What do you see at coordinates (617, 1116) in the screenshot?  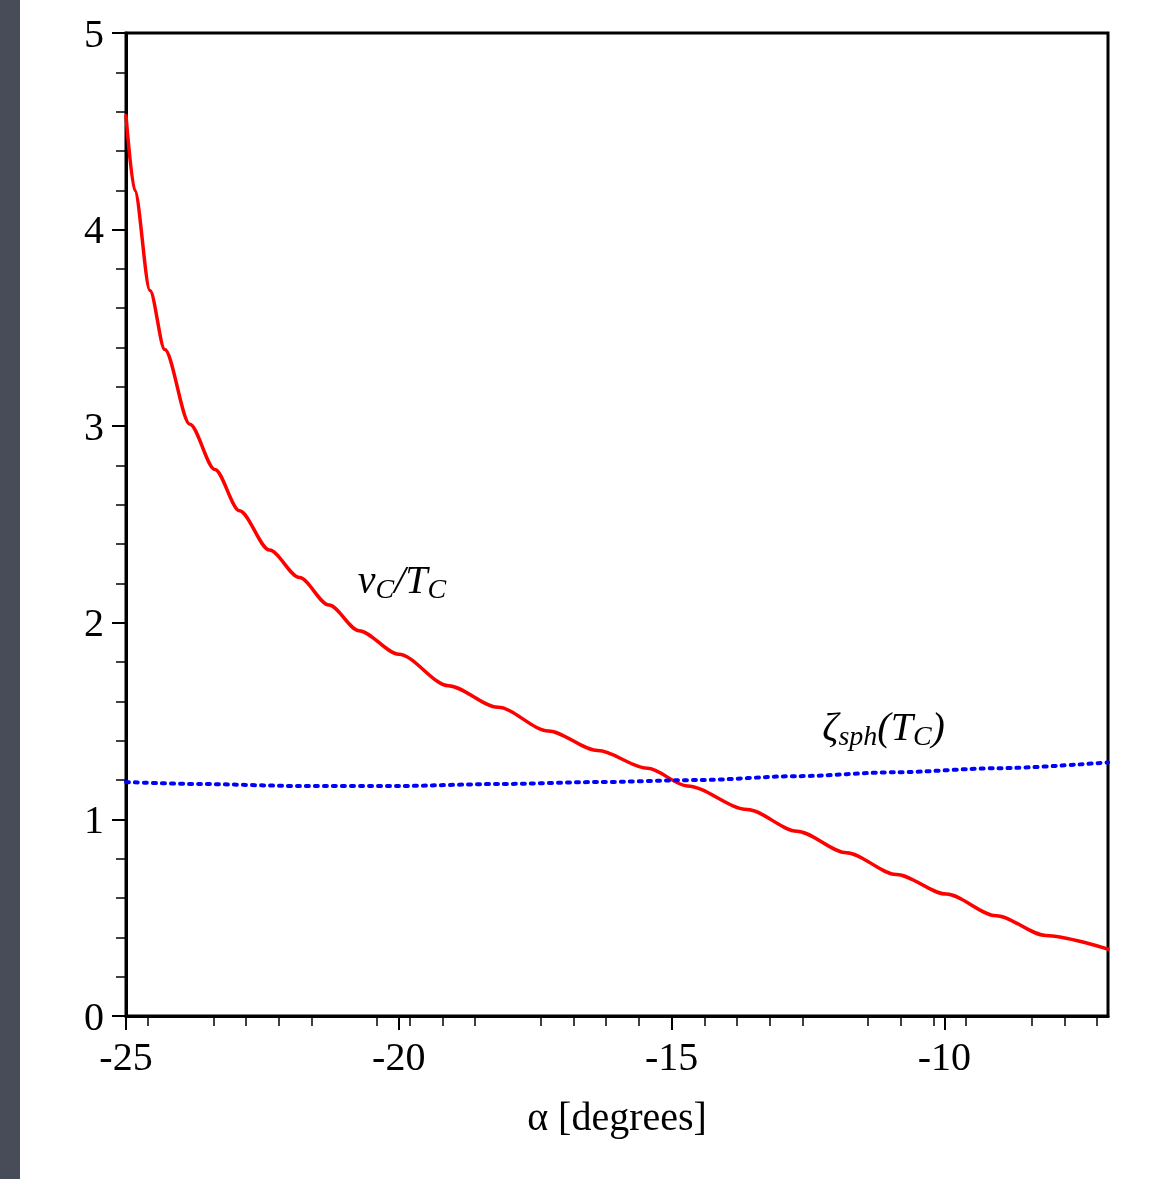 I see `x-axis-title: α [degrees]` at bounding box center [617, 1116].